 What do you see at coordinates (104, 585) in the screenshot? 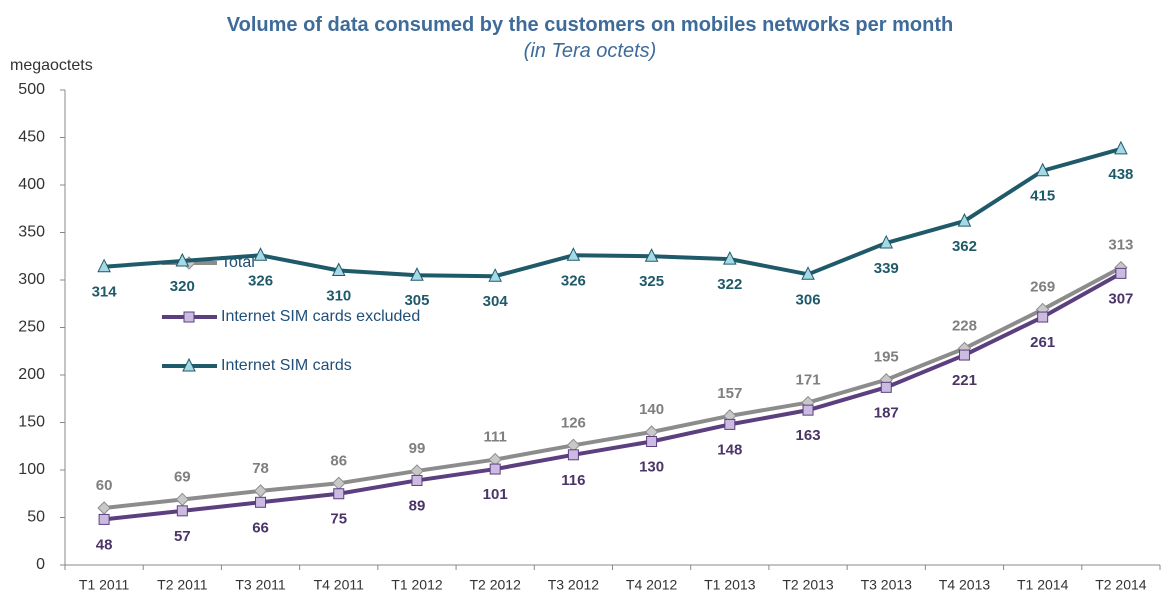
I see `x-tick-label: T1 2011` at bounding box center [104, 585].